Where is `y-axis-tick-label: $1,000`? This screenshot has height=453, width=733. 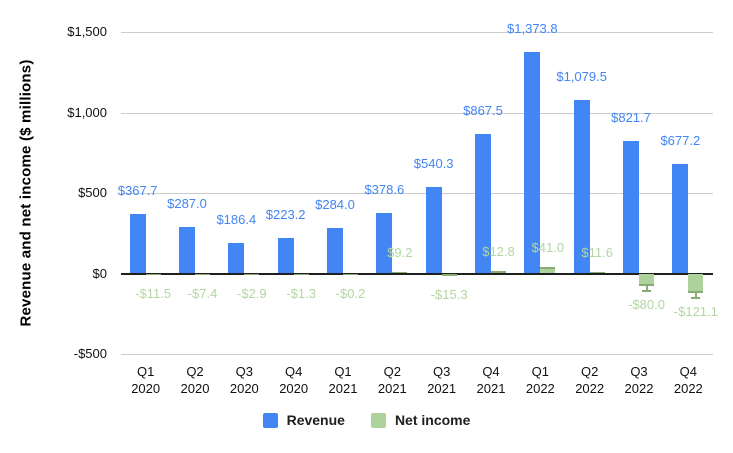
y-axis-tick-label: $1,000 is located at coordinates (87, 112).